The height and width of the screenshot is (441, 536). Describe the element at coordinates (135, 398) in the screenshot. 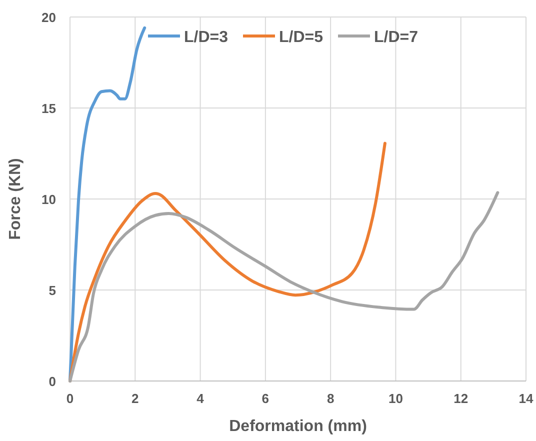

I see `x-tick-label: 2` at that location.